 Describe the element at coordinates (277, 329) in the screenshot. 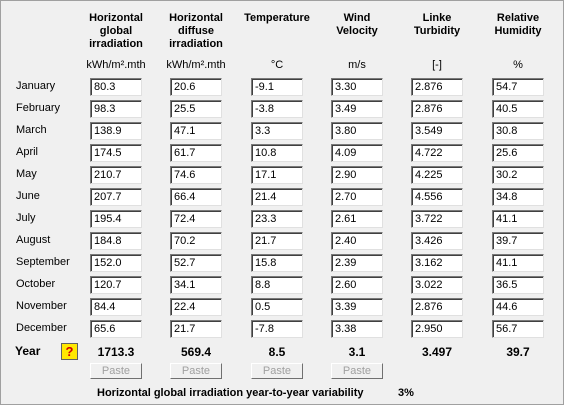

I see `value-input: -7.8` at that location.